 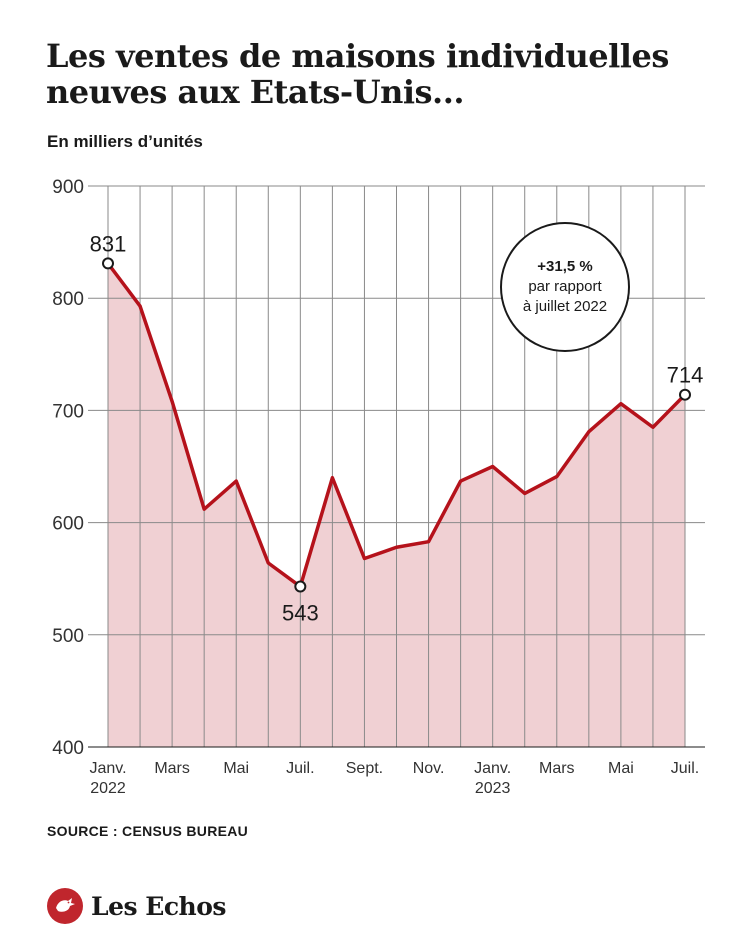 I want to click on unit-label: En milliers d’unités, so click(x=125, y=141).